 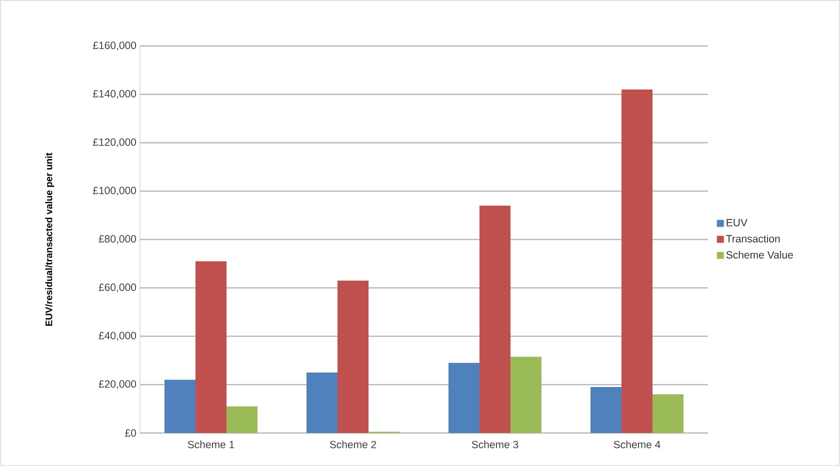 What do you see at coordinates (114, 94) in the screenshot?
I see `y-tick-label: £140,000` at bounding box center [114, 94].